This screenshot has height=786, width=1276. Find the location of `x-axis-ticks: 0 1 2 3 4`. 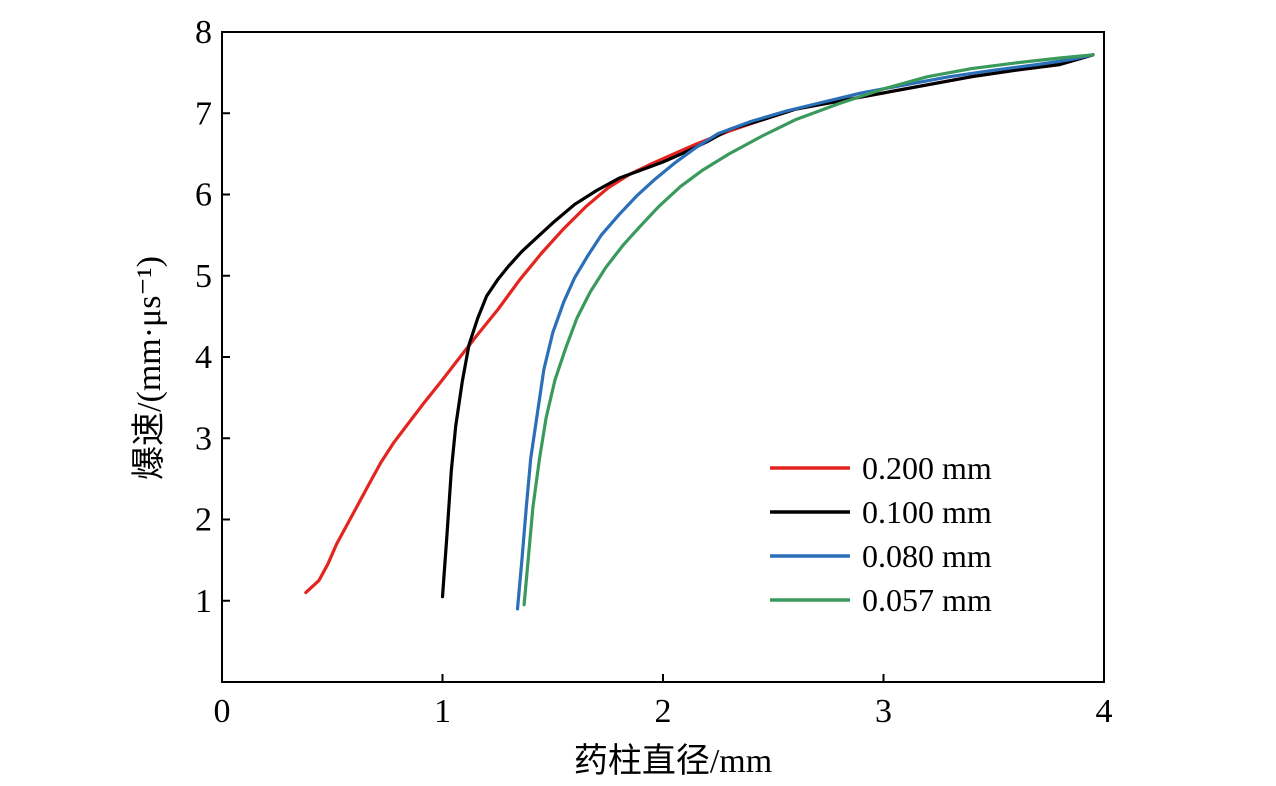

x-axis-ticks: 0 1 2 3 4 is located at coordinates (663, 702).